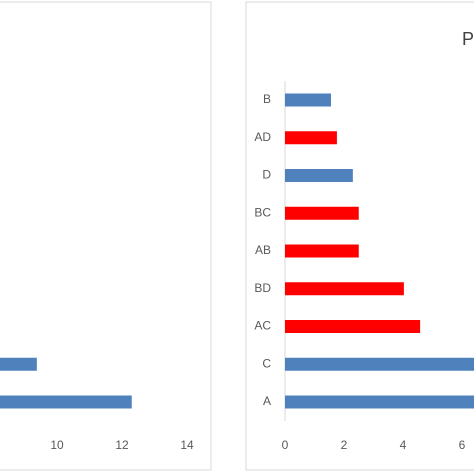 This screenshot has height=474, width=474. I want to click on x-tick-label: 4, so click(403, 445).